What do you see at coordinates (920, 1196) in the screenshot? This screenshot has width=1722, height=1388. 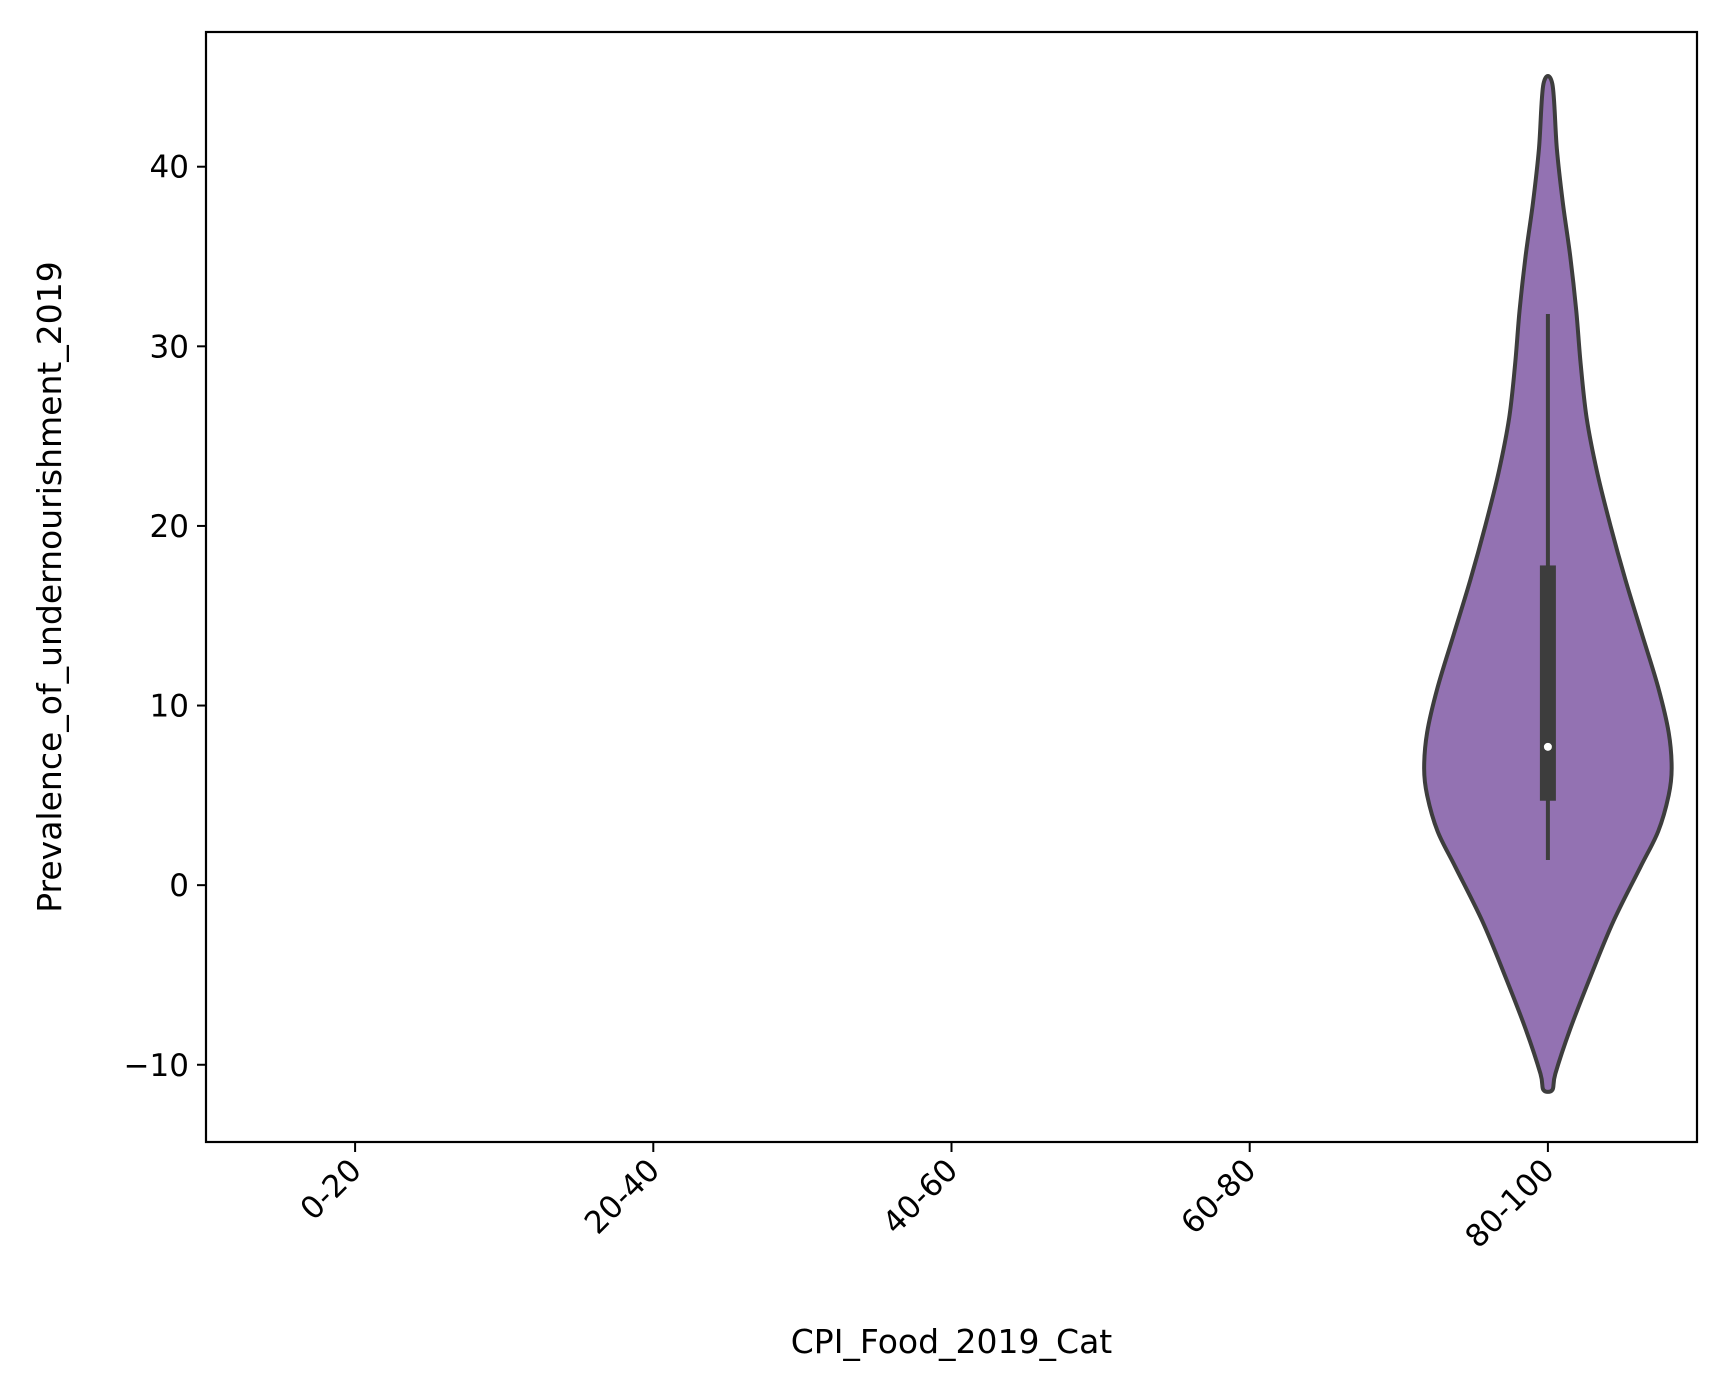 I see `x-tick-label: 40-60` at bounding box center [920, 1196].